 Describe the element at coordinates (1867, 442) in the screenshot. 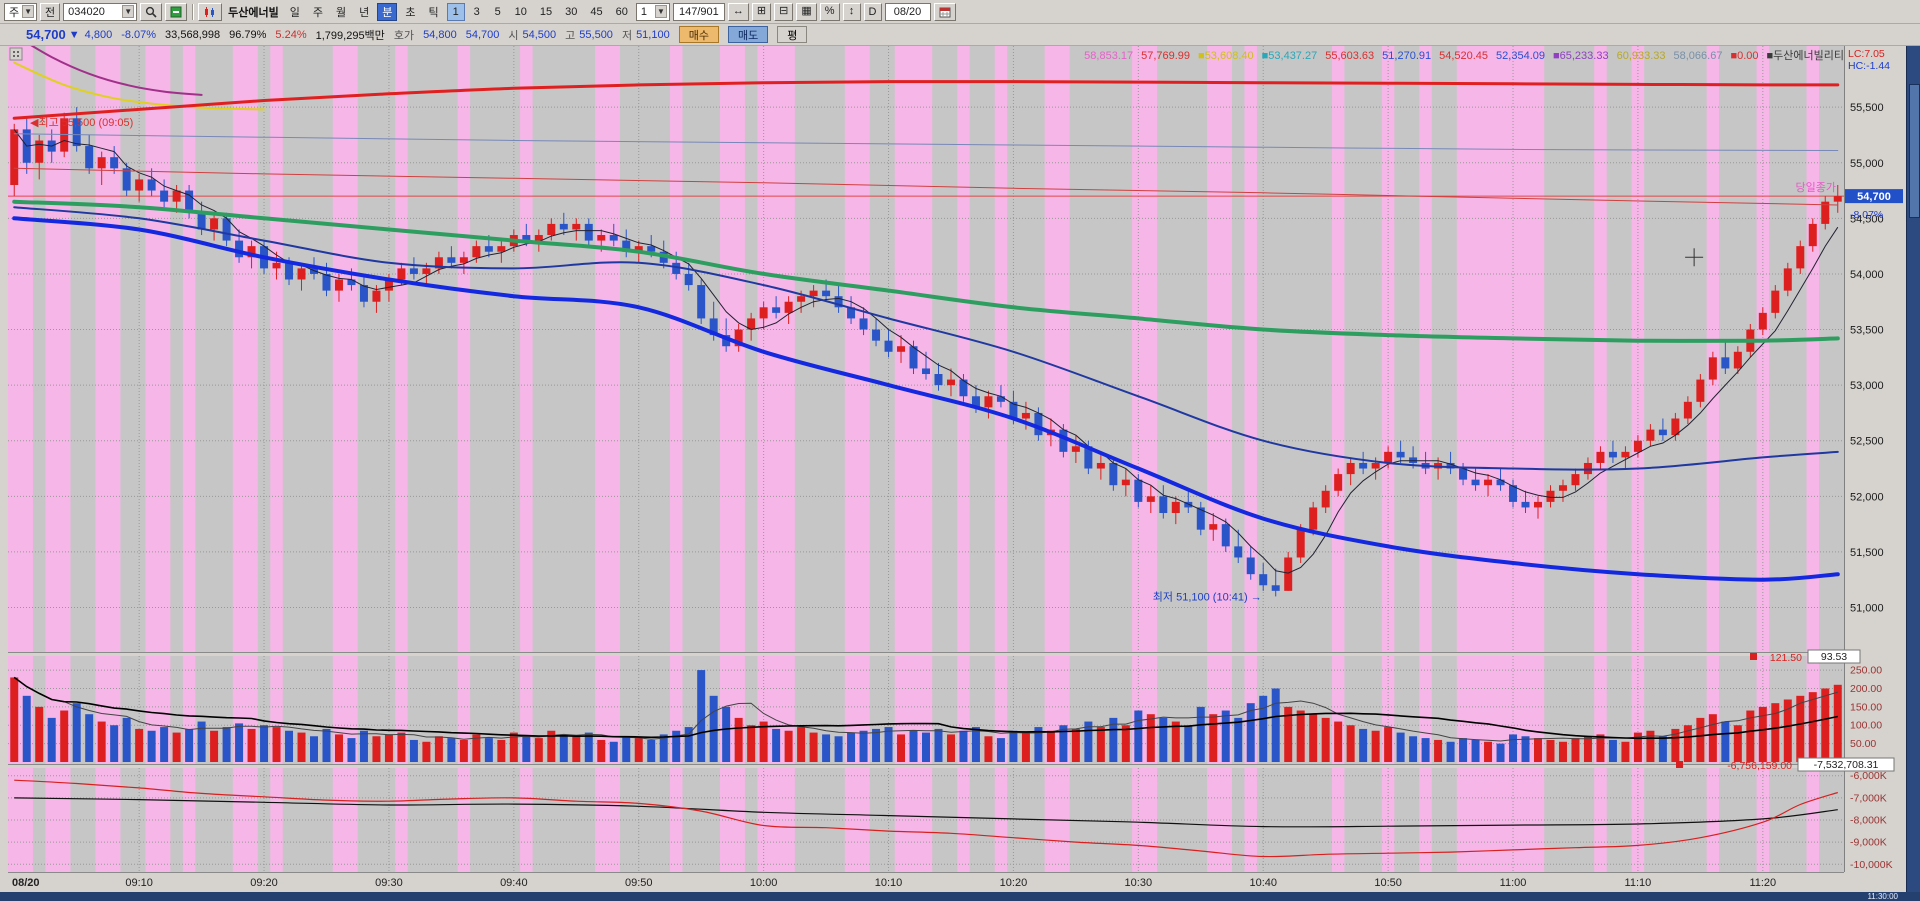

I see `svg-text: 52,500` at that location.